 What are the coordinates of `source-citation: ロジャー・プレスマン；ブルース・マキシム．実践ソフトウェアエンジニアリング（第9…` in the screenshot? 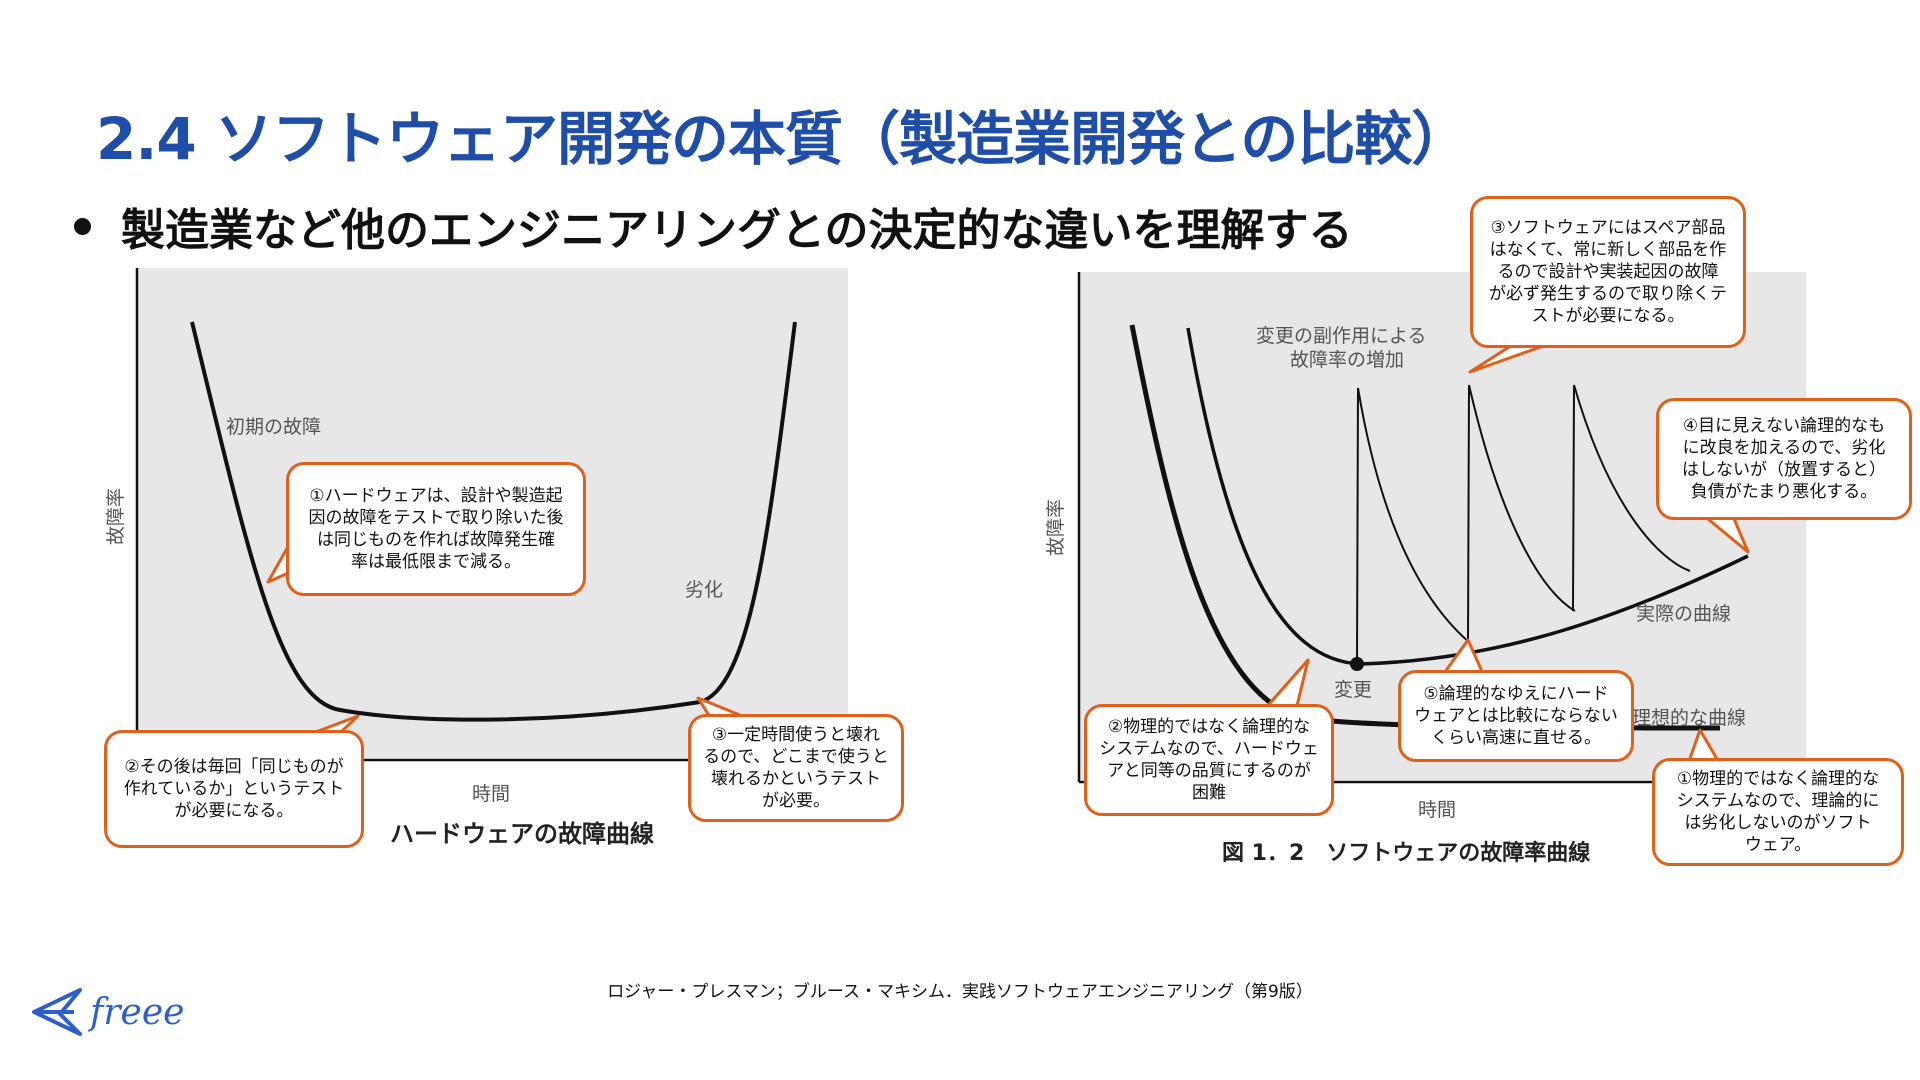 It's located at (960, 992).